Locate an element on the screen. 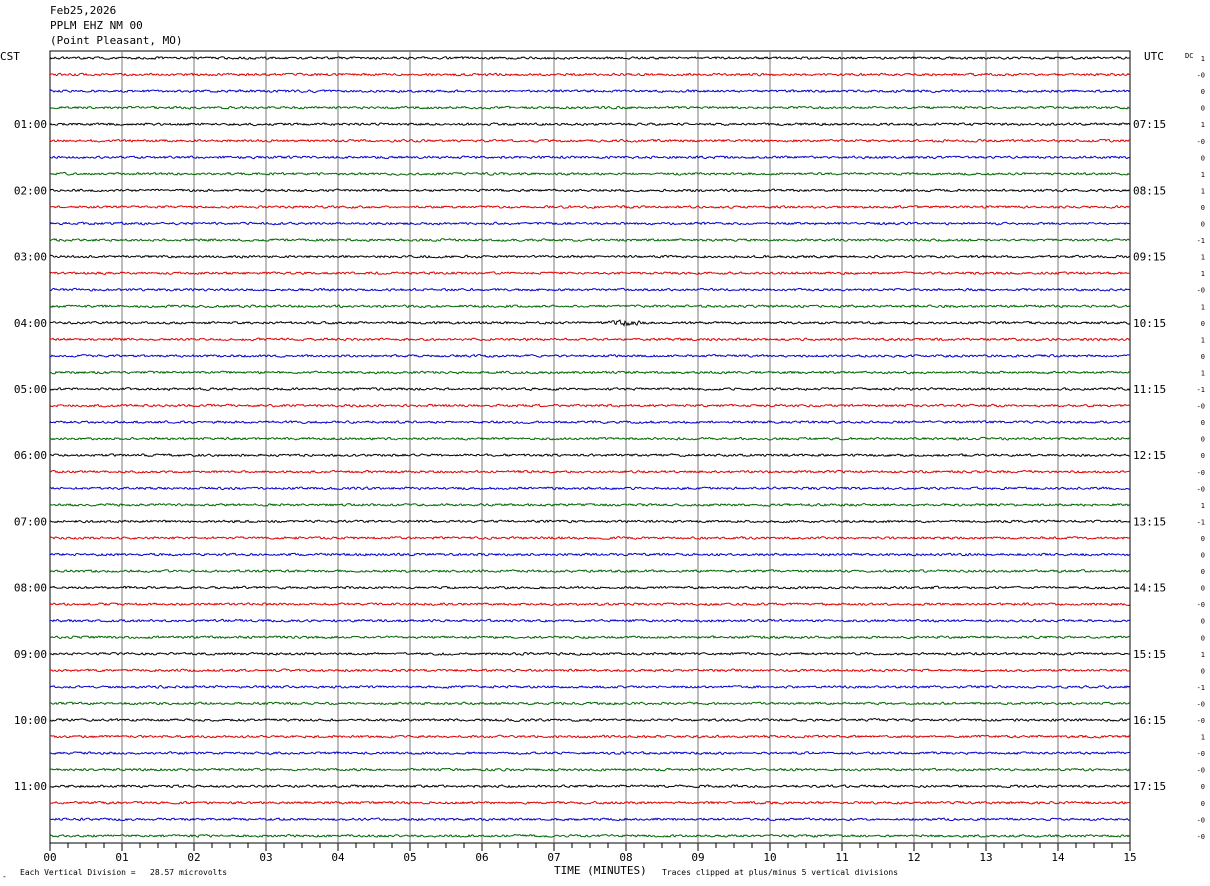  right-hour-label: 07:15 is located at coordinates (1149, 124).